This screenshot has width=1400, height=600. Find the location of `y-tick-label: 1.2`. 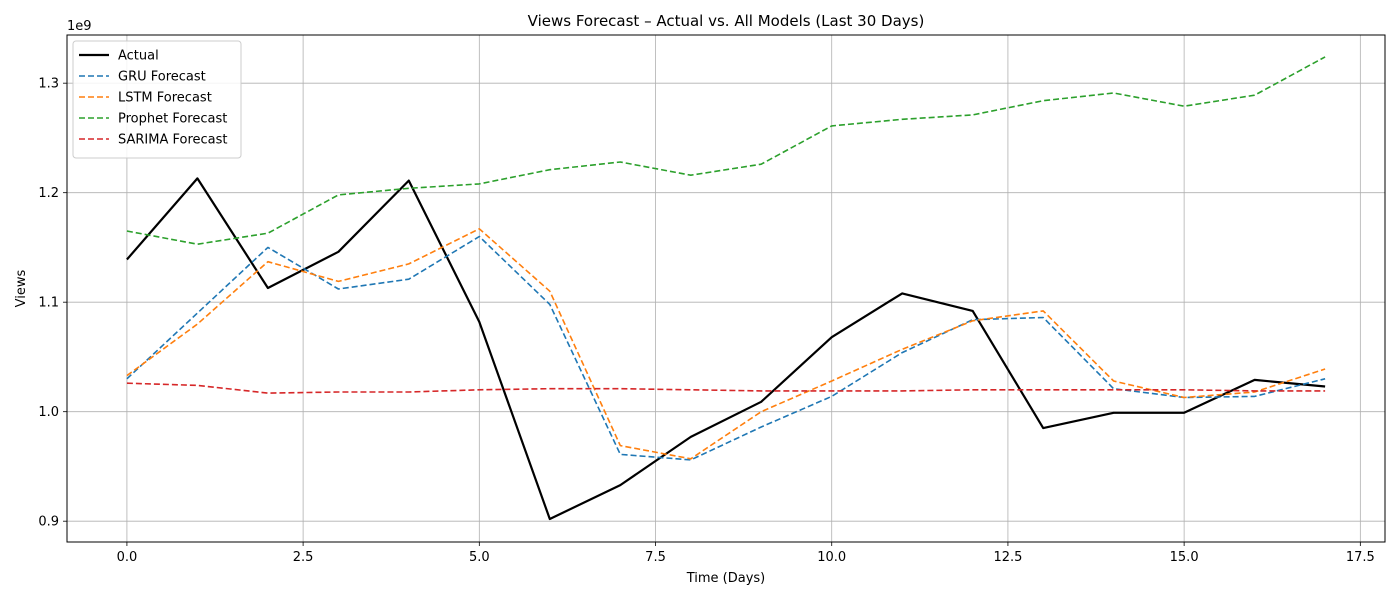

y-tick-label: 1.2 is located at coordinates (48, 193).